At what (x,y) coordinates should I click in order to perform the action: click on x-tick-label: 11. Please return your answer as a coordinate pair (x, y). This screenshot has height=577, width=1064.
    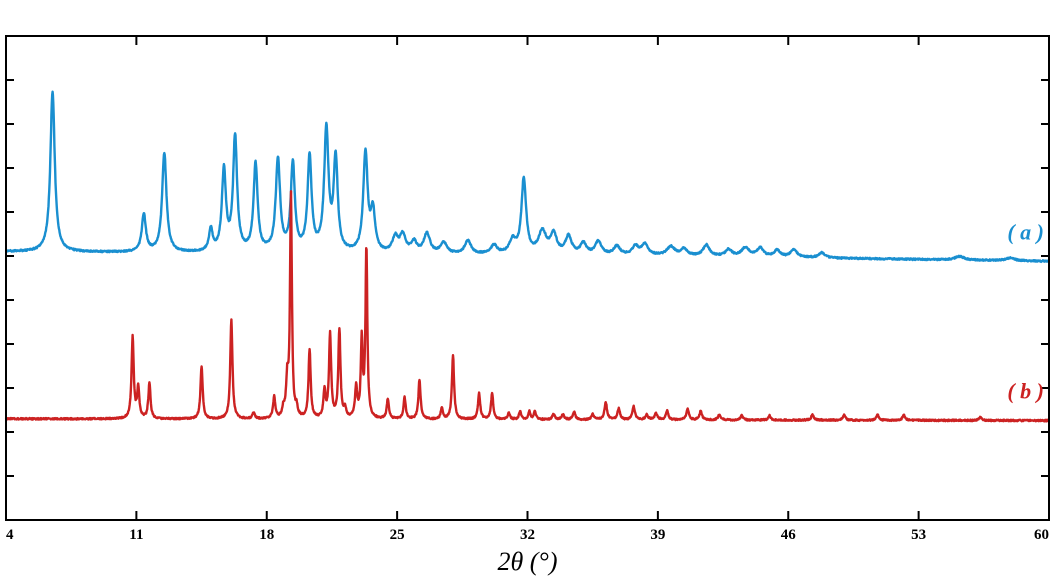
    Looking at the image, I should click on (136, 535).